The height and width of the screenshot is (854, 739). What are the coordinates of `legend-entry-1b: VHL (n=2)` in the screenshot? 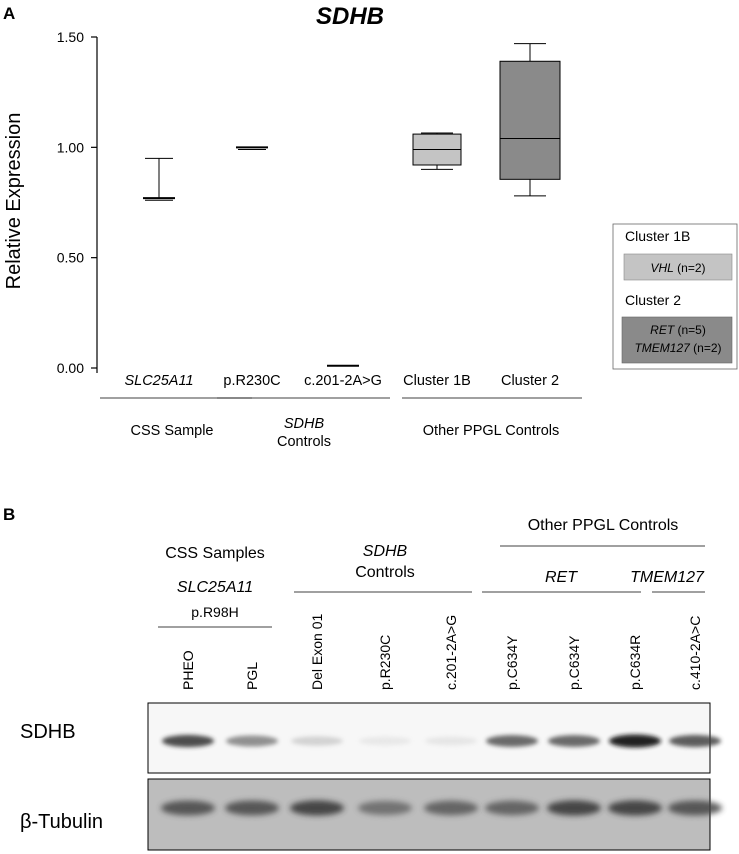 It's located at (677, 268).